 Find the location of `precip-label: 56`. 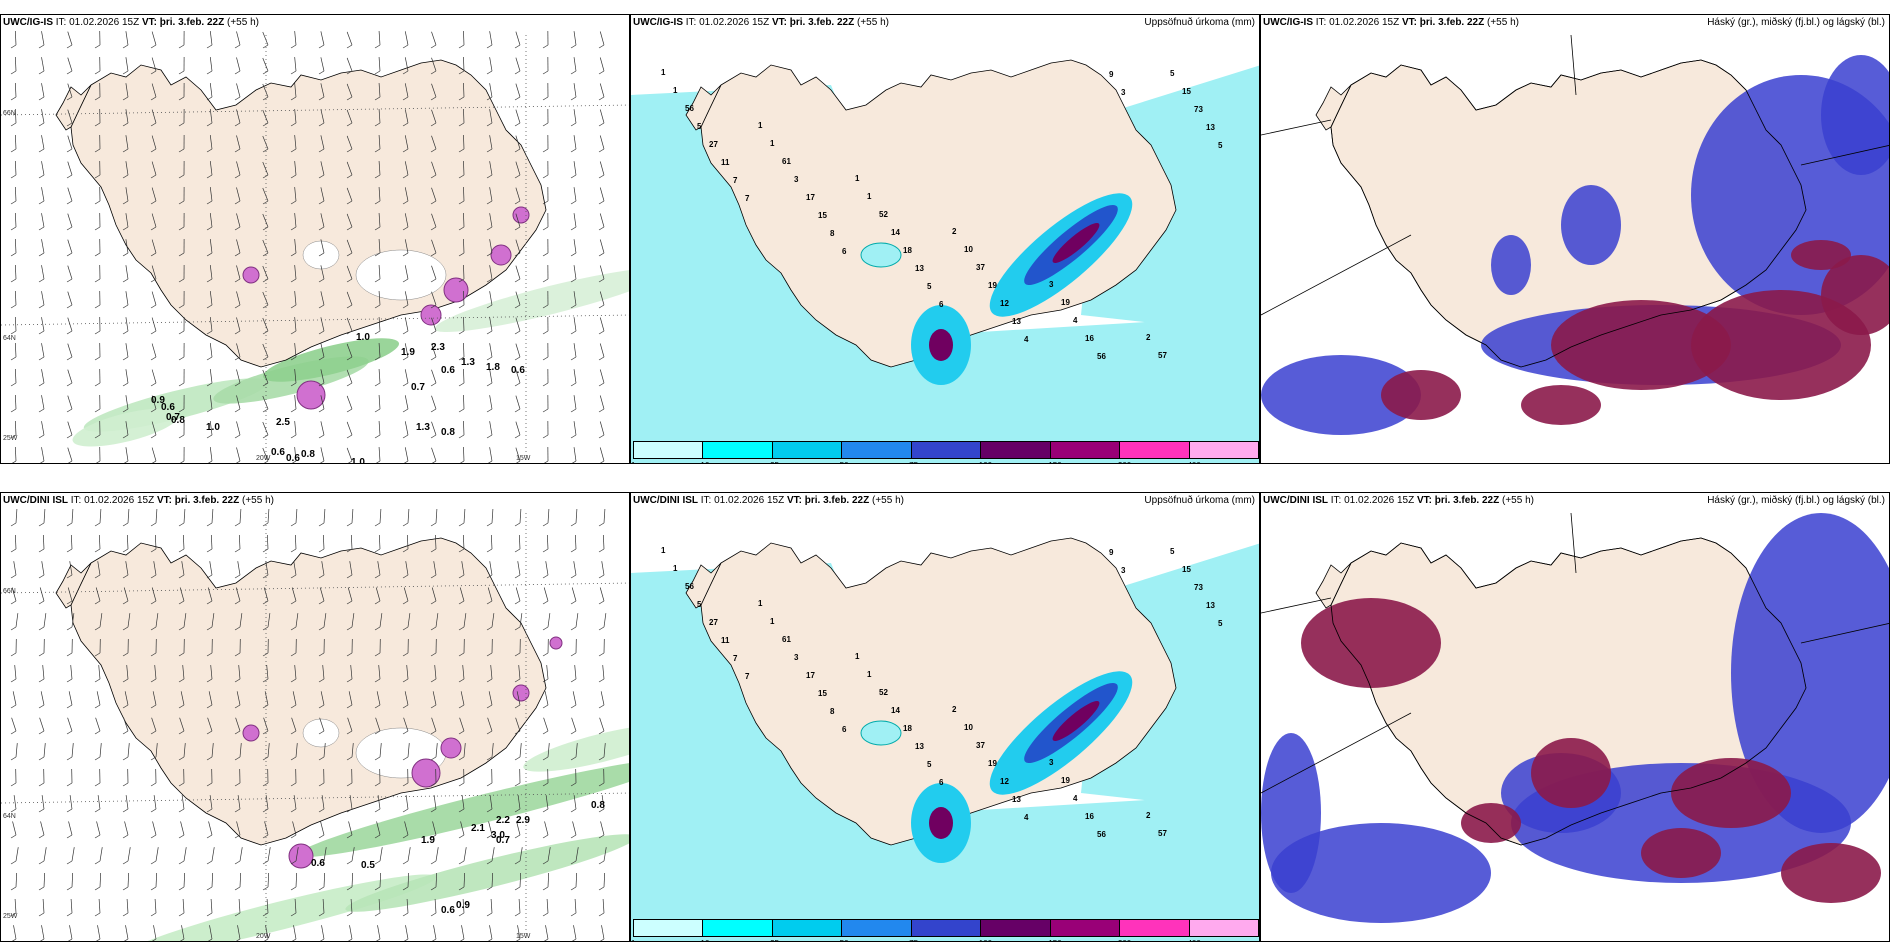

precip-label: 56 is located at coordinates (689, 586).